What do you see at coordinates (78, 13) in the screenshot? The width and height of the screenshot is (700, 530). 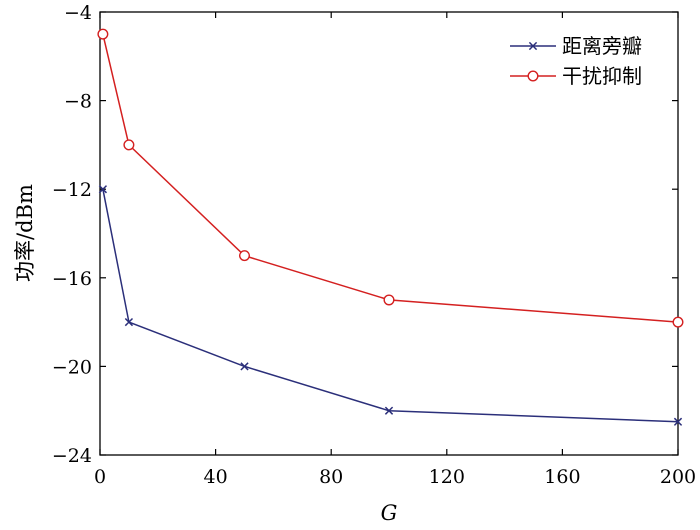 I see `y-tick-label: −4` at bounding box center [78, 13].